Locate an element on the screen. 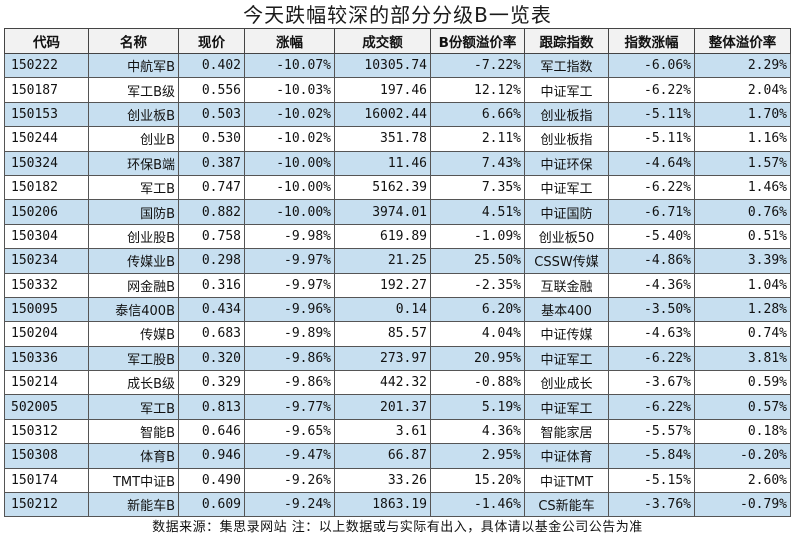 This screenshot has width=795, height=554. cell-tracking-index: 中证体育 is located at coordinates (566, 456).